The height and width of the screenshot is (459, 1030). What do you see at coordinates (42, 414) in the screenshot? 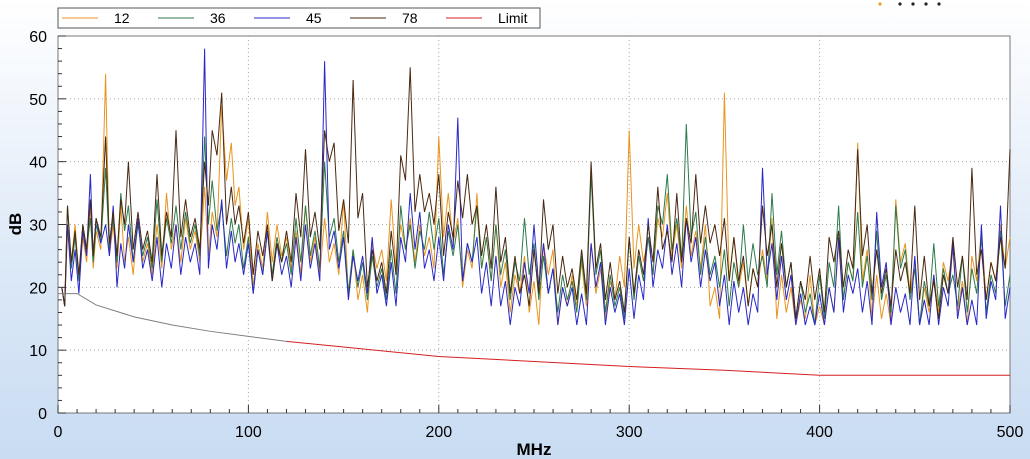
I see `y-tick-label: 0` at bounding box center [42, 414].